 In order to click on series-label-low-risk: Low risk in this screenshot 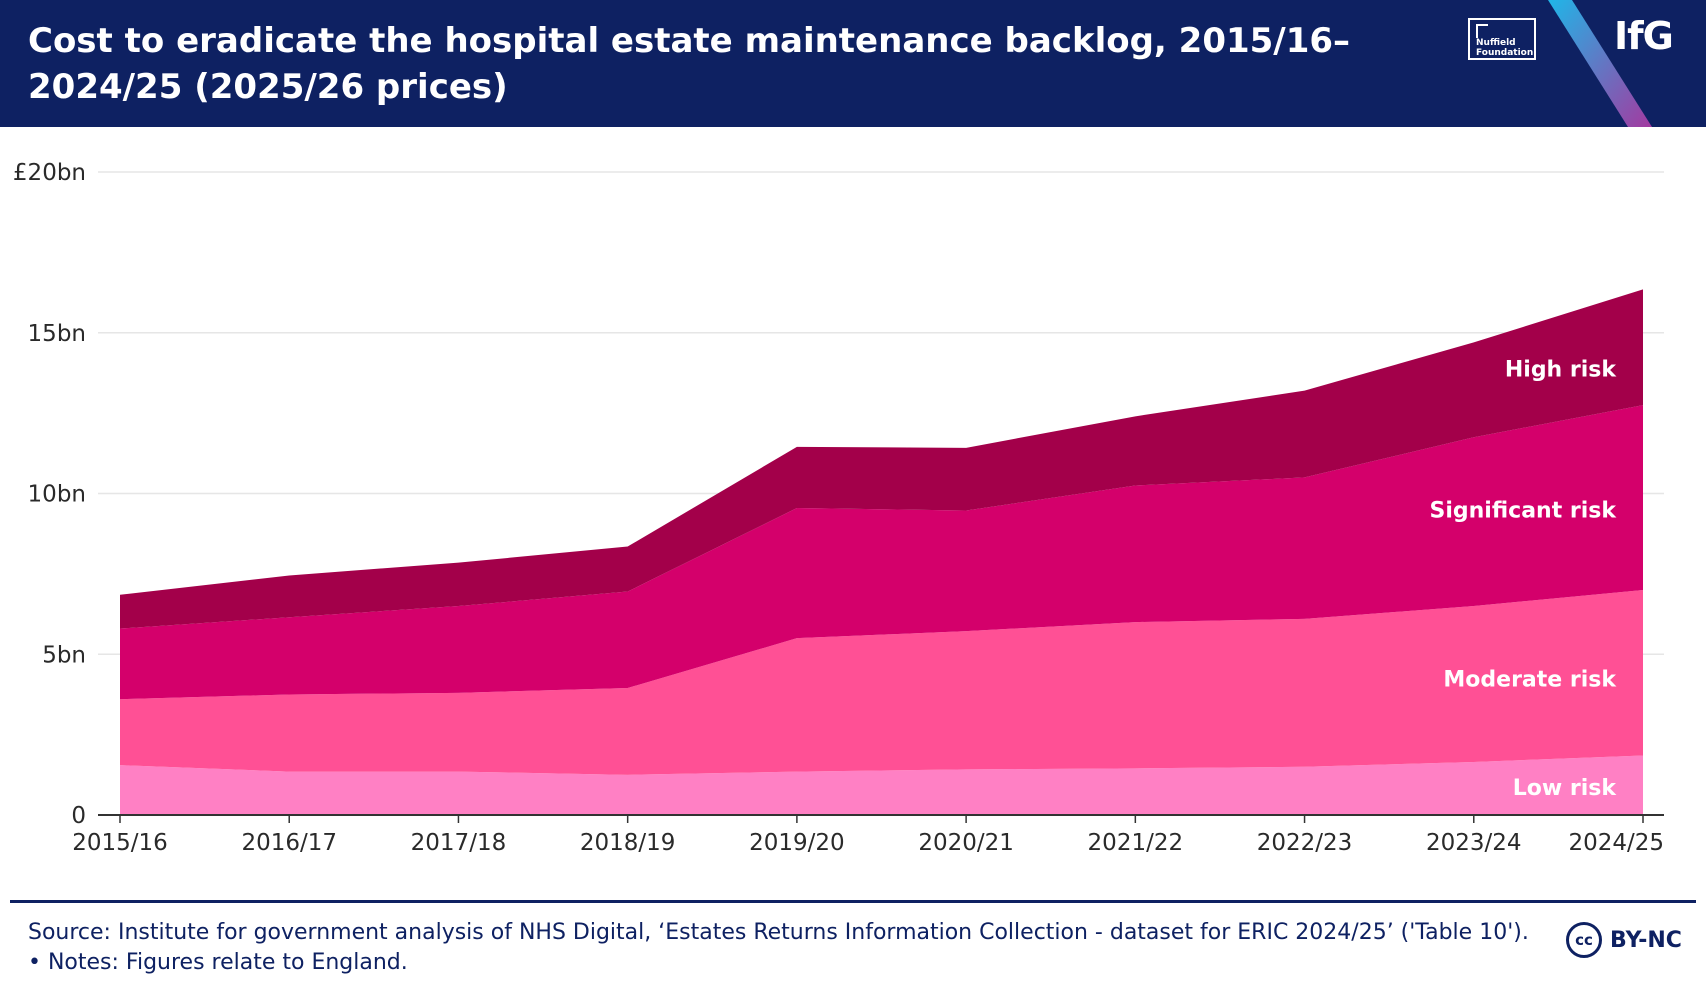, I will do `click(1565, 788)`.